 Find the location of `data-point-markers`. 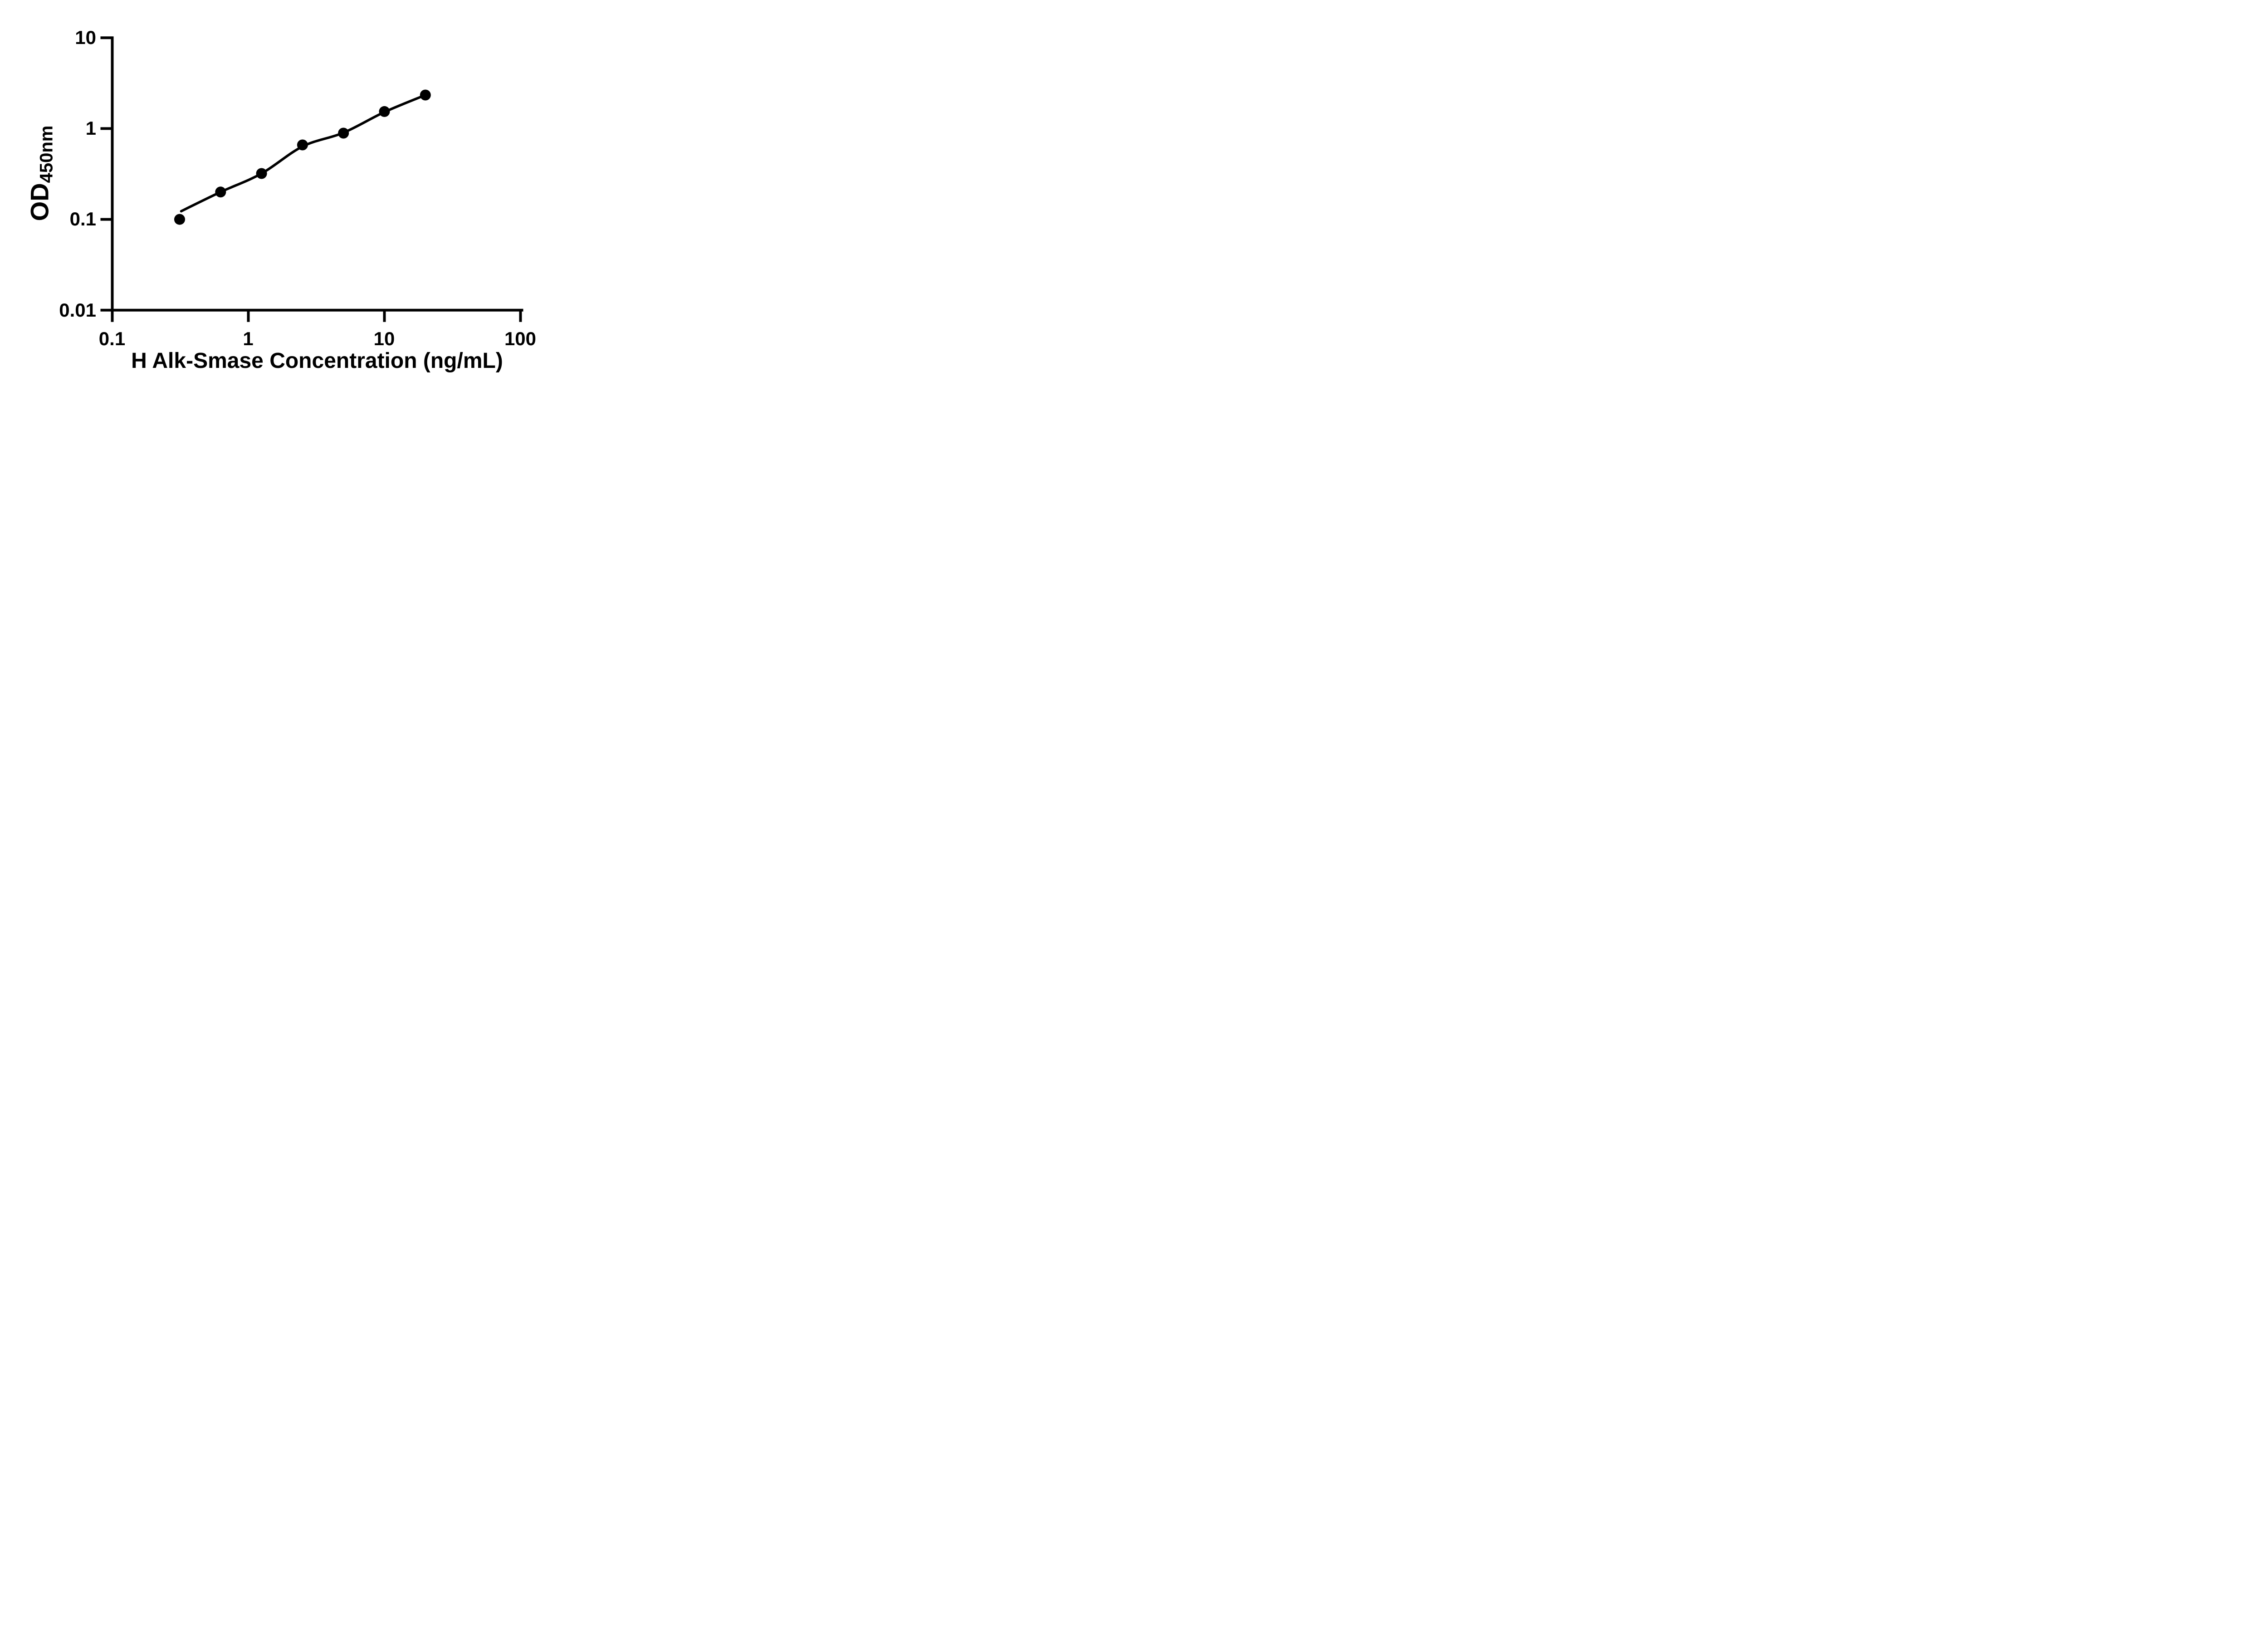

data-point-markers is located at coordinates (303, 157).